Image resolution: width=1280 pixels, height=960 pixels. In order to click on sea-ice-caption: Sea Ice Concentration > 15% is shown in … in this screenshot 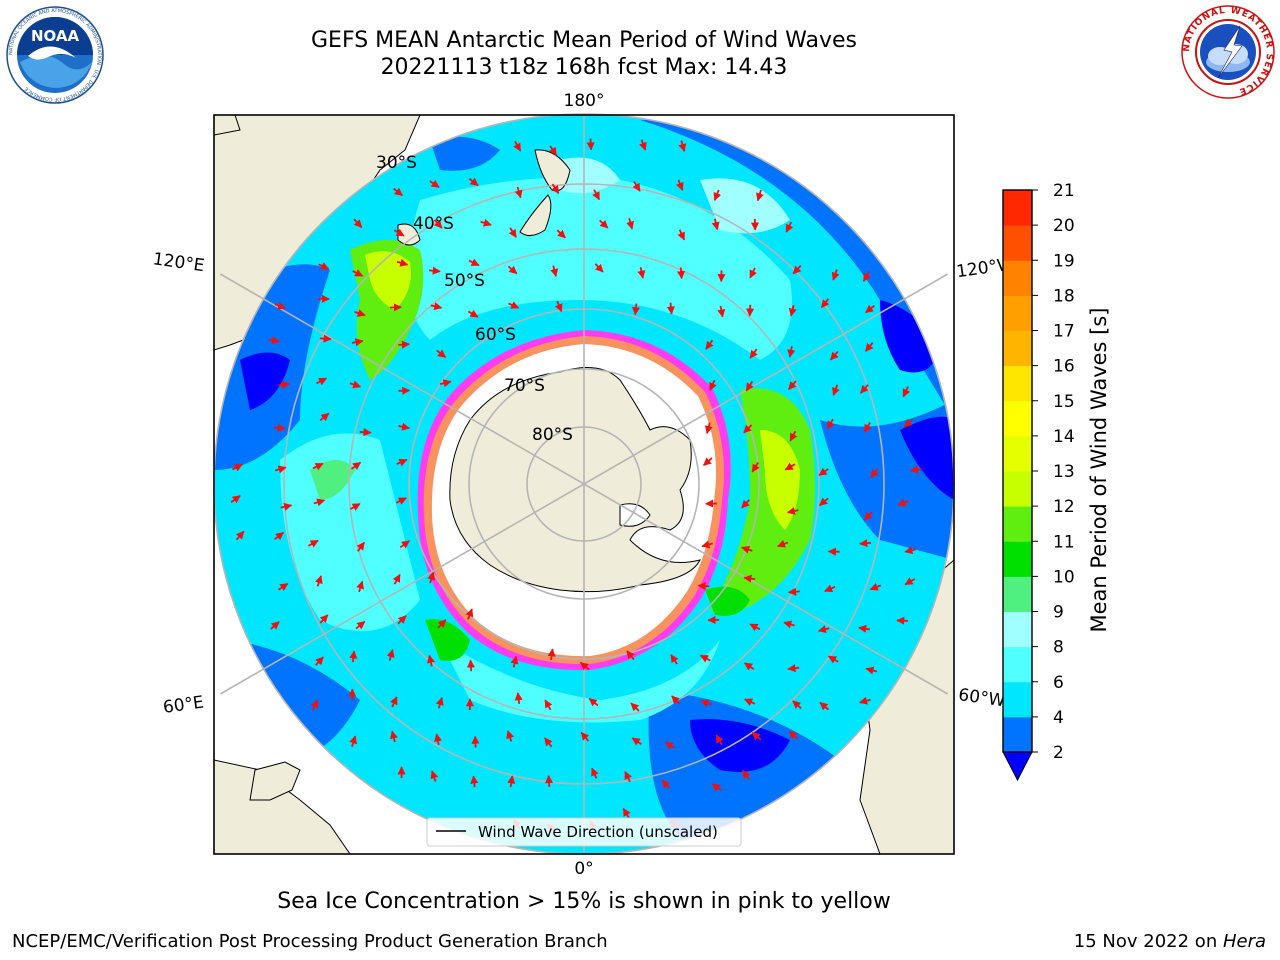, I will do `click(584, 901)`.